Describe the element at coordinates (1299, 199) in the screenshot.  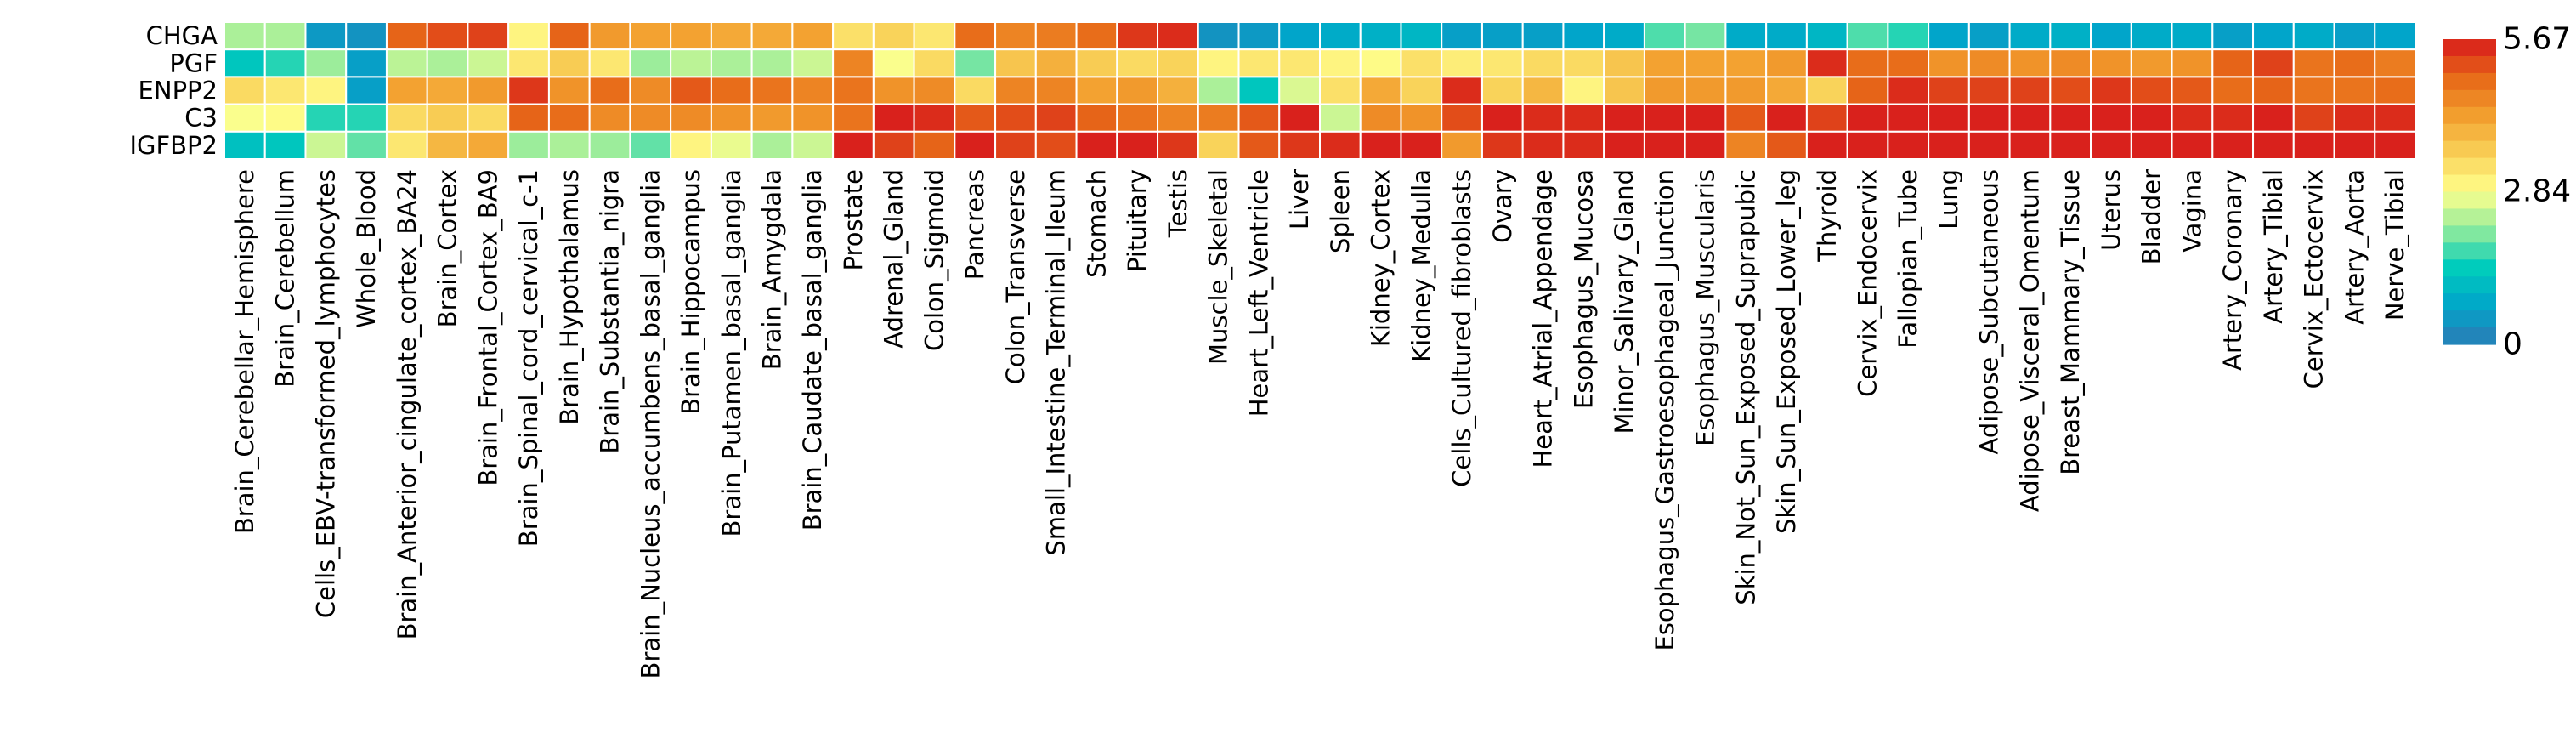
I see `column-label: Liver` at that location.